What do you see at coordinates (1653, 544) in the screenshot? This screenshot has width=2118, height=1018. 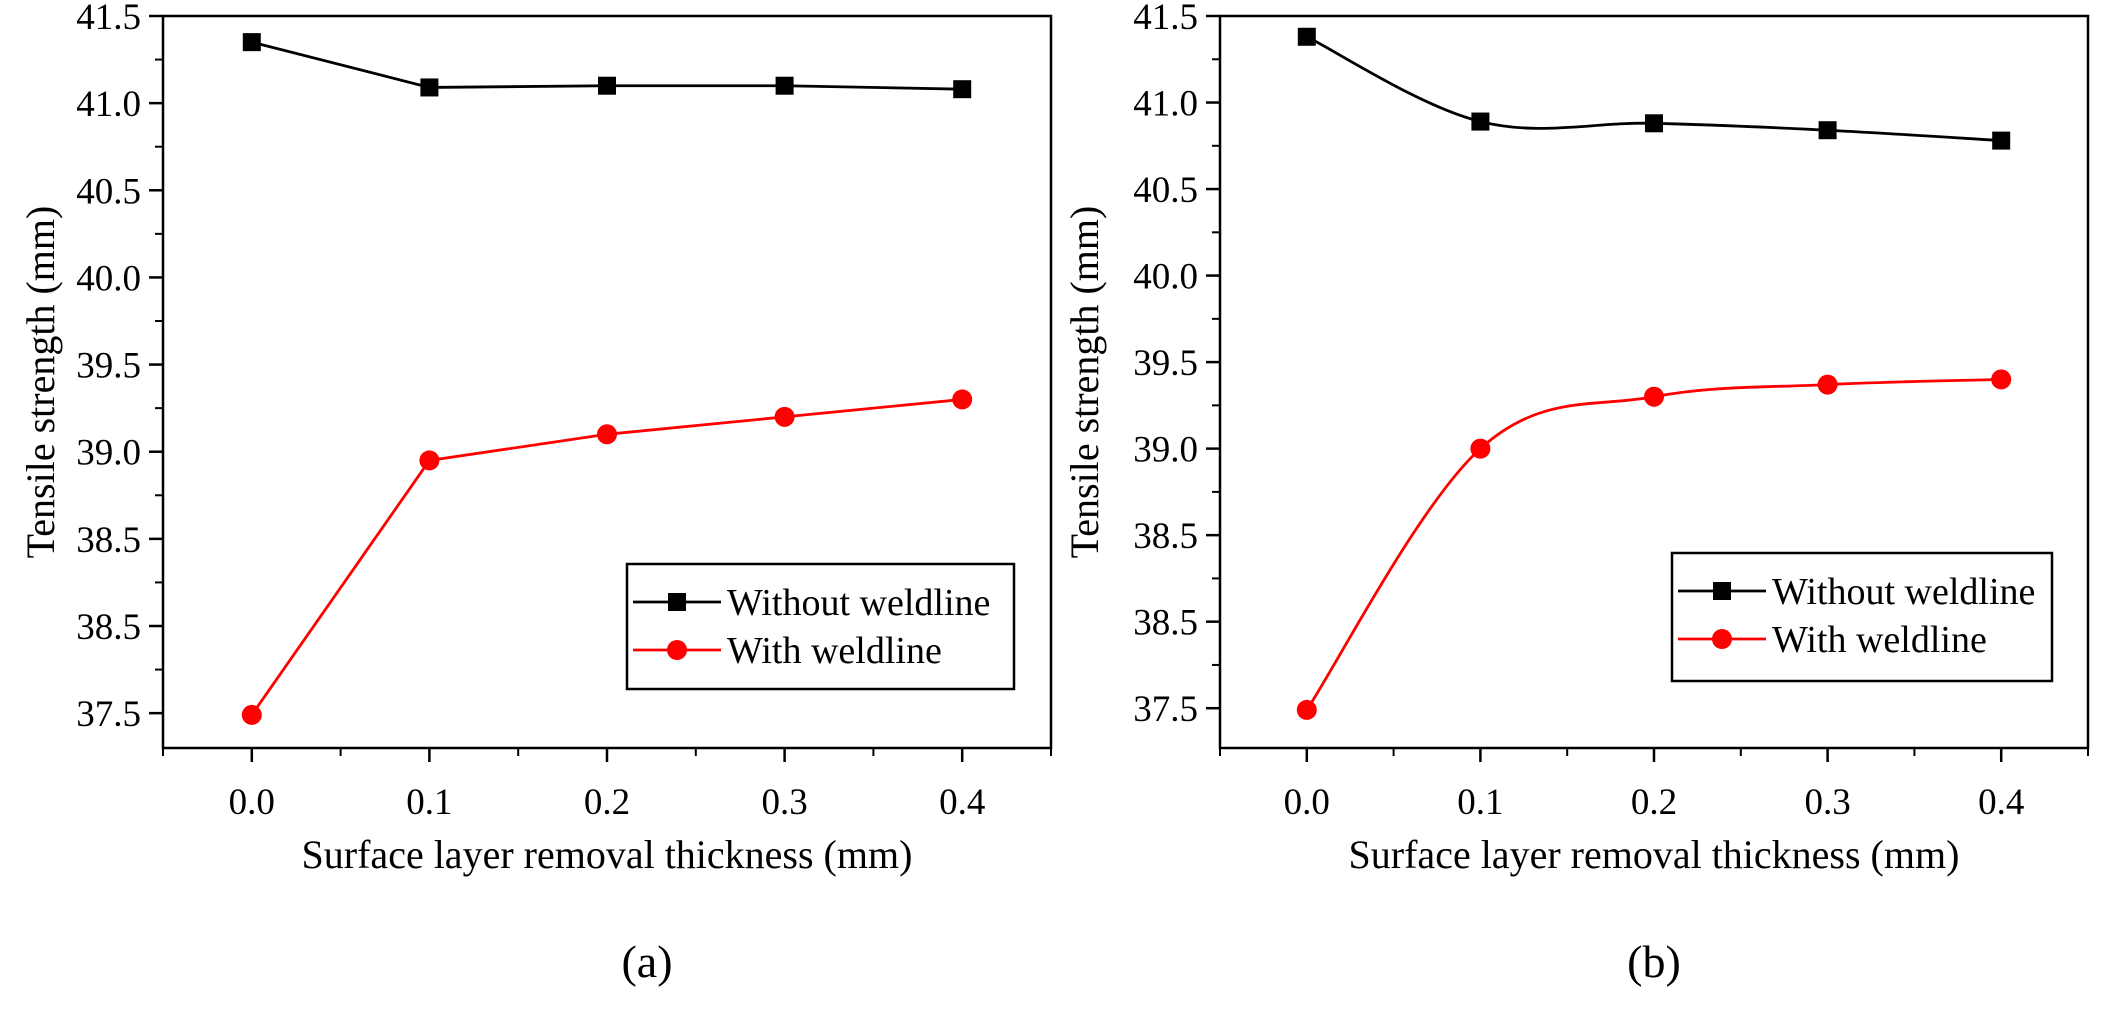 I see `series-line` at bounding box center [1653, 544].